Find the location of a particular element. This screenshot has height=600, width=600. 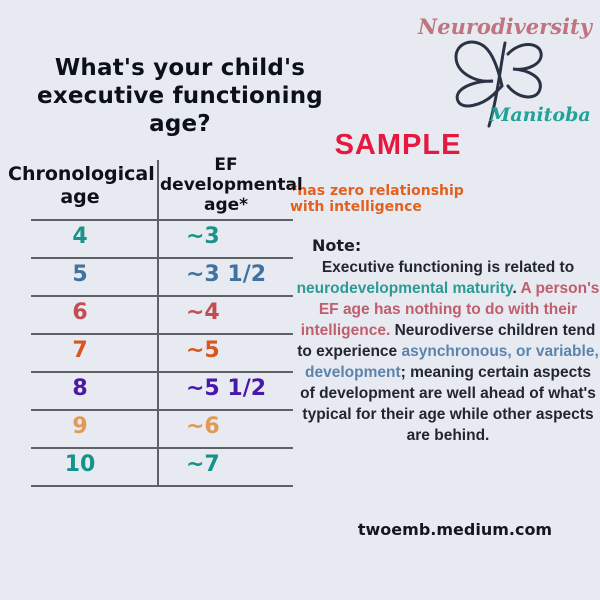

chronological-age-cell: 8 is located at coordinates (80, 388).